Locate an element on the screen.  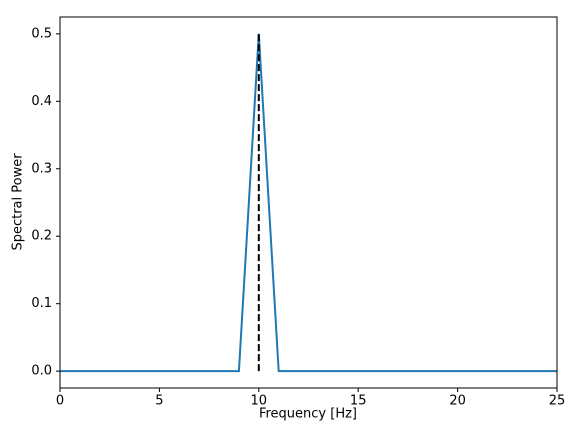
x-tick-label: 15 is located at coordinates (358, 401).